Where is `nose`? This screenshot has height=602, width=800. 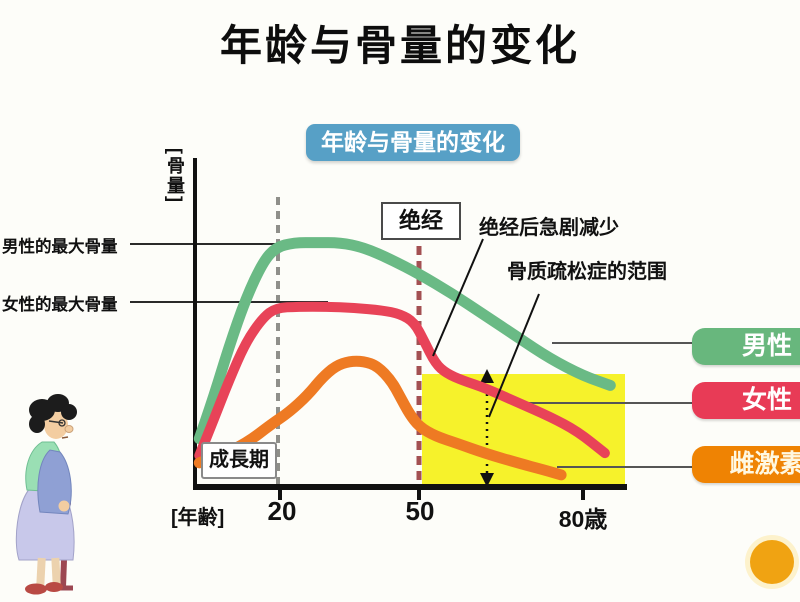
nose is located at coordinates (69, 429).